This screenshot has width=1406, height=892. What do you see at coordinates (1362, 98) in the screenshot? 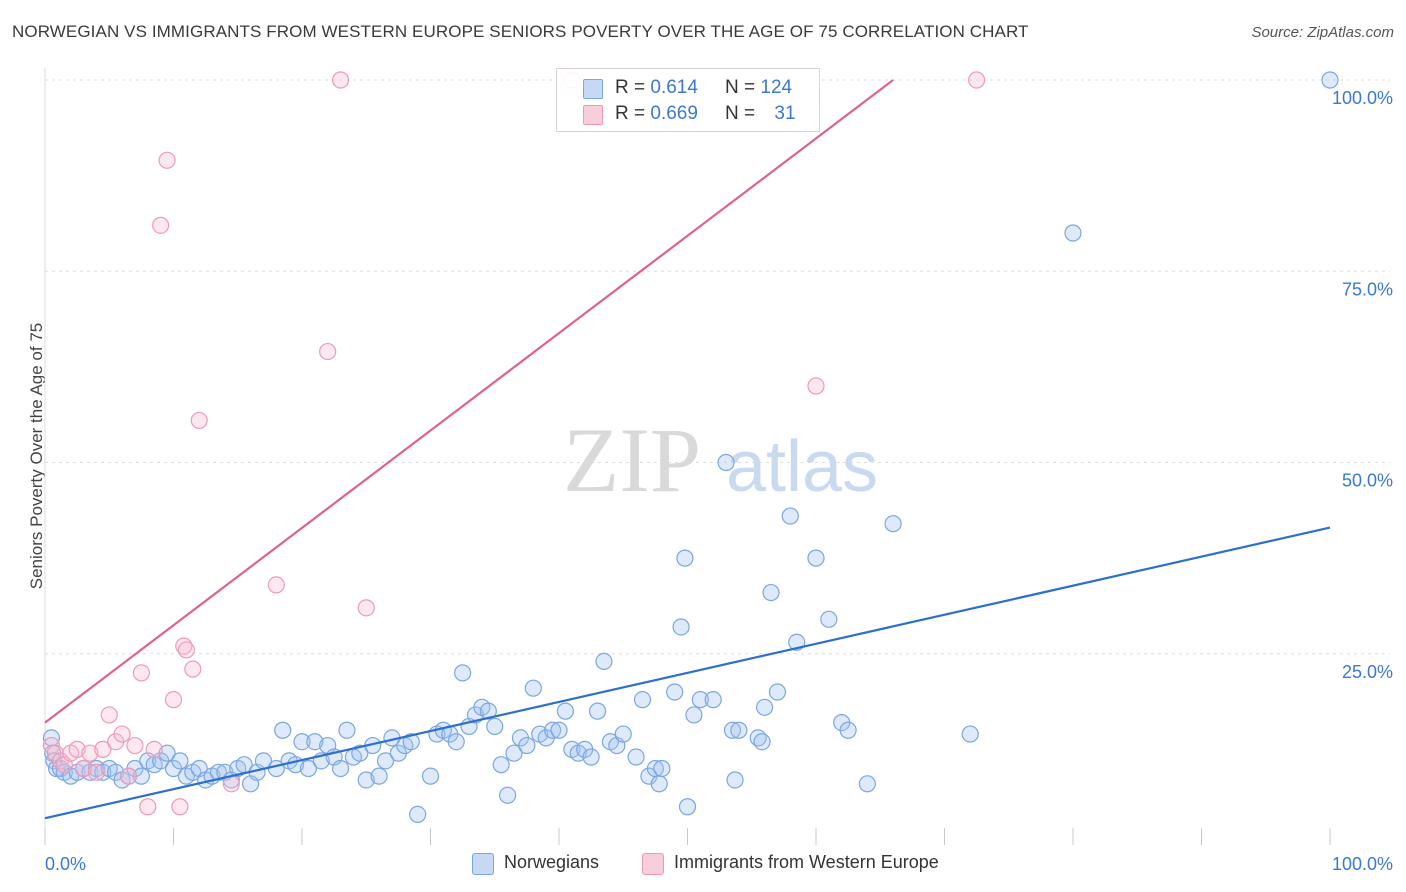
I see `y-tick-label: 100.0%` at bounding box center [1362, 98].